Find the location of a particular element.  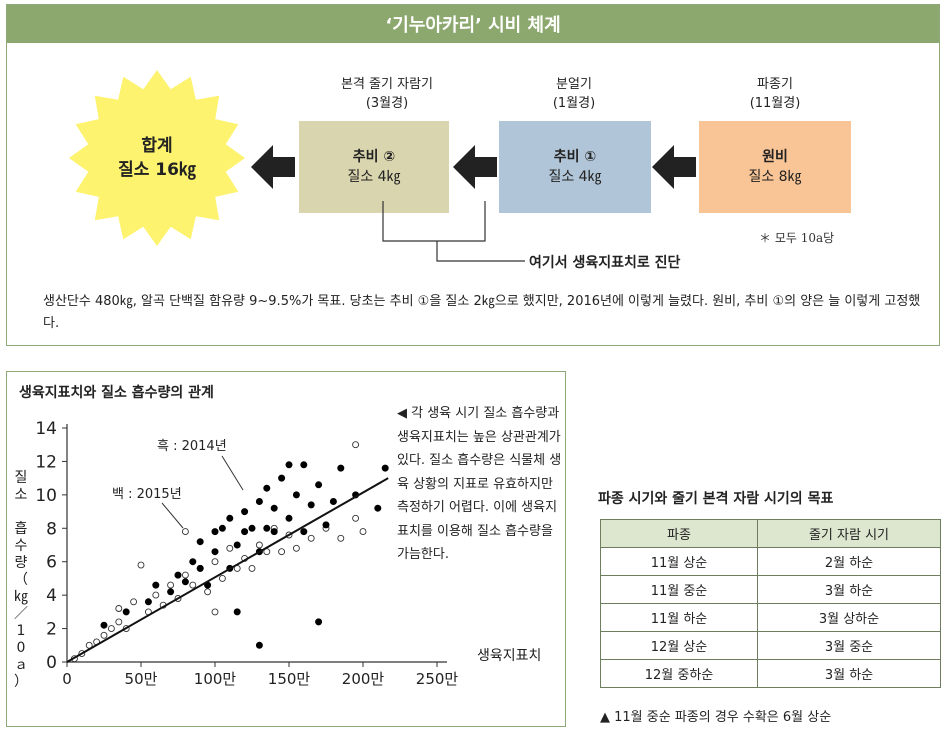

total-label-block: 합계 질소 16㎏ is located at coordinates (157, 158).